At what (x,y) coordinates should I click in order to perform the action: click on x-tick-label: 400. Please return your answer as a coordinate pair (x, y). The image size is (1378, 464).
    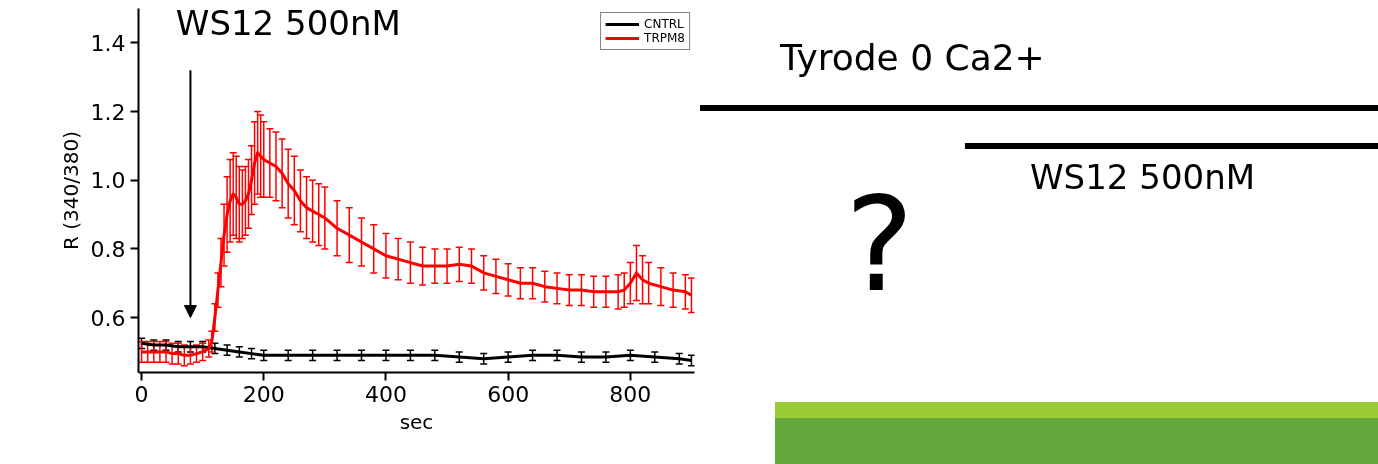
    Looking at the image, I should click on (385, 394).